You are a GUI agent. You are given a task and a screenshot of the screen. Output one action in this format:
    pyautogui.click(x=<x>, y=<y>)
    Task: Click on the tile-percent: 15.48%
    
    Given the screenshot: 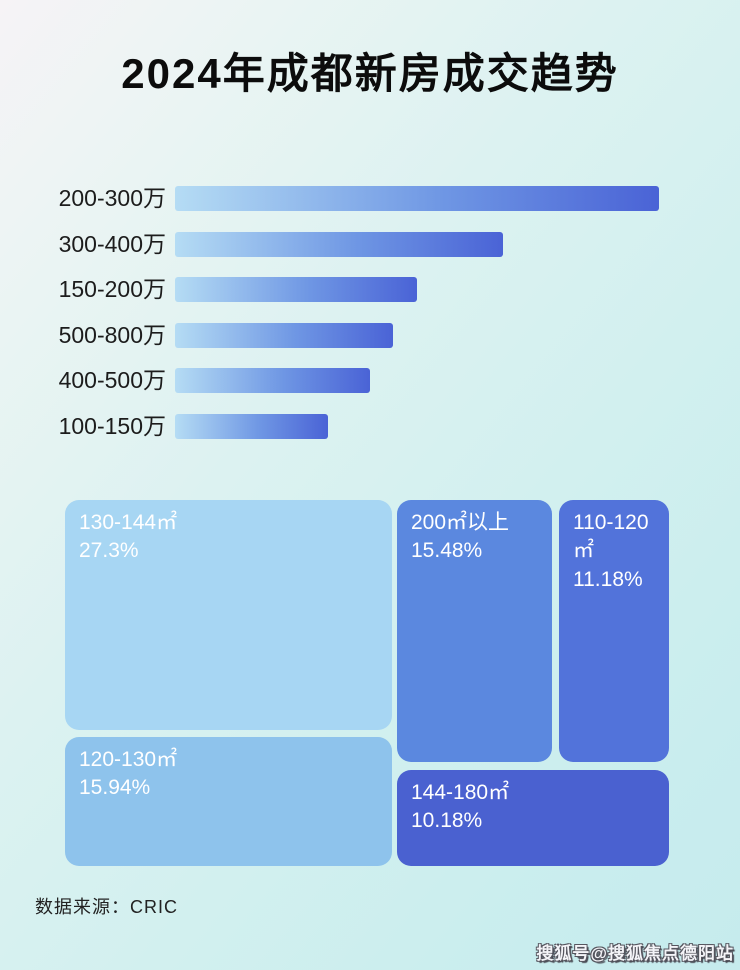 What is the action you would take?
    pyautogui.click(x=447, y=551)
    